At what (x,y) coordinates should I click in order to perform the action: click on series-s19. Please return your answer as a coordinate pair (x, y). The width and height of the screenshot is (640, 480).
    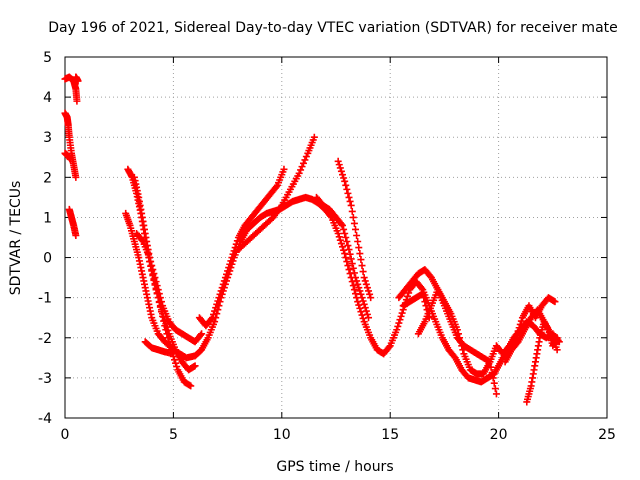
    Looking at the image, I should click on (531, 336).